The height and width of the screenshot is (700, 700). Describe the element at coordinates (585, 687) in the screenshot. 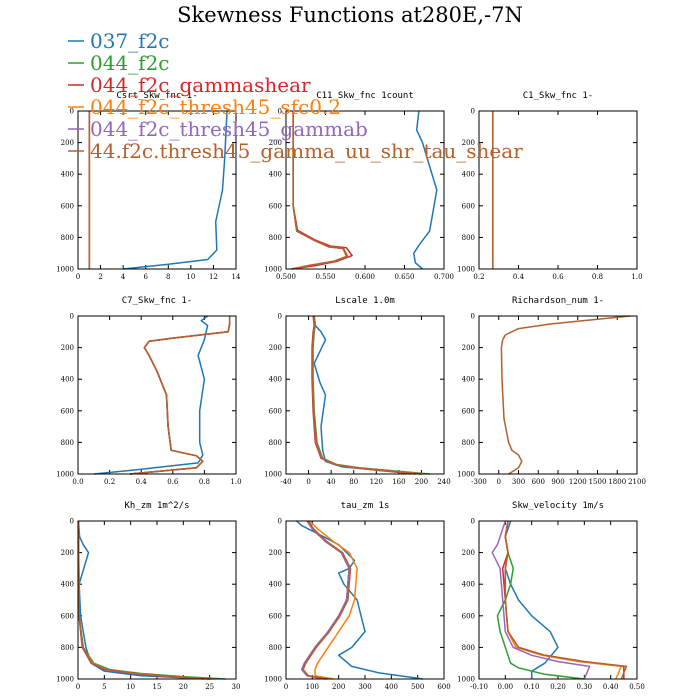

I see `x-tick-label: 0.30` at that location.